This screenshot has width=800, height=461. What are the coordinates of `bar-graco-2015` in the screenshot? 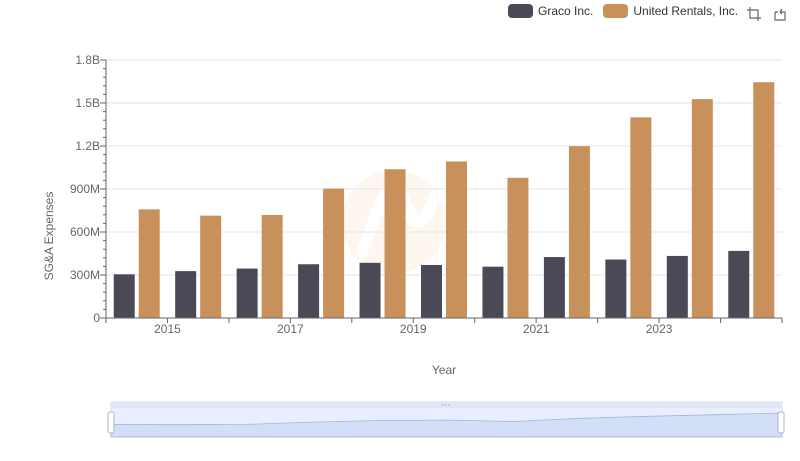 It's located at (186, 294).